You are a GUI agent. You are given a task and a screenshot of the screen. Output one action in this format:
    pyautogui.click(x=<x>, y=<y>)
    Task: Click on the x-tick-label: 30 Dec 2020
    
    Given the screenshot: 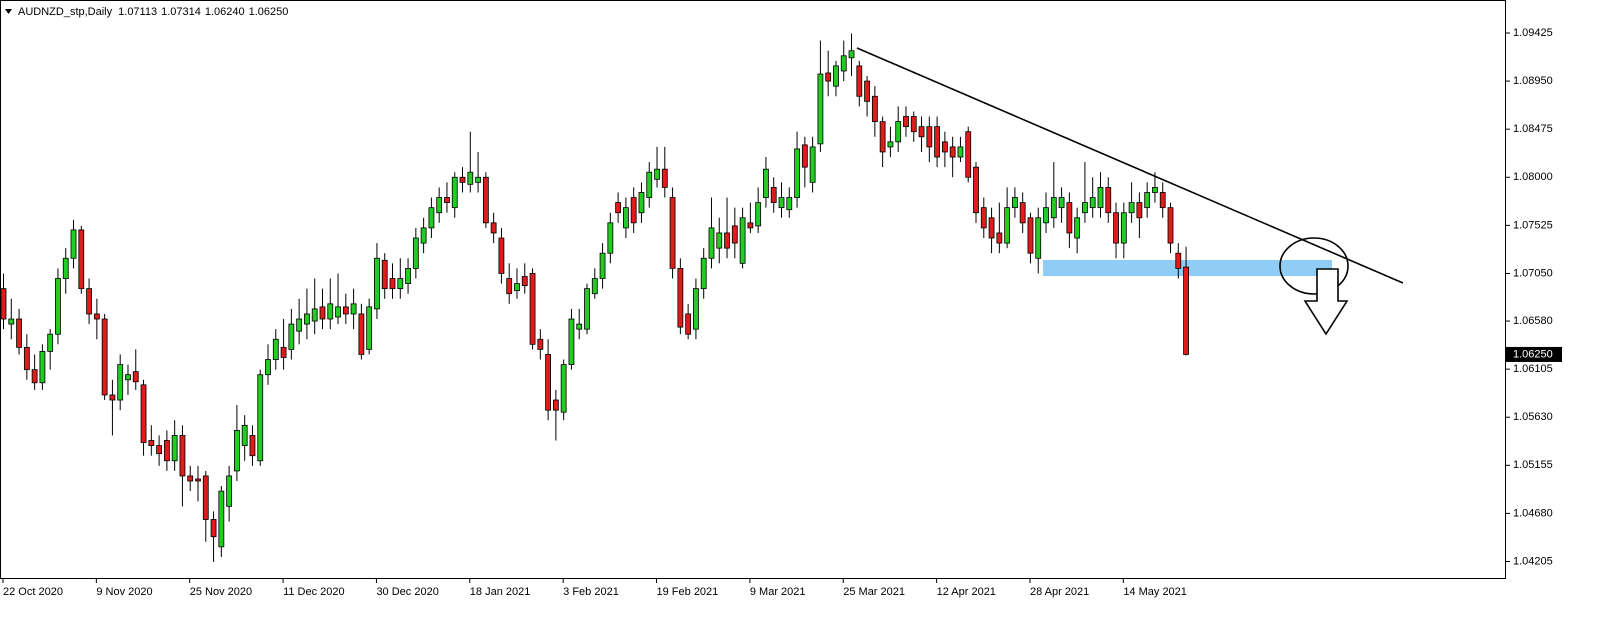 What is the action you would take?
    pyautogui.click(x=407, y=592)
    